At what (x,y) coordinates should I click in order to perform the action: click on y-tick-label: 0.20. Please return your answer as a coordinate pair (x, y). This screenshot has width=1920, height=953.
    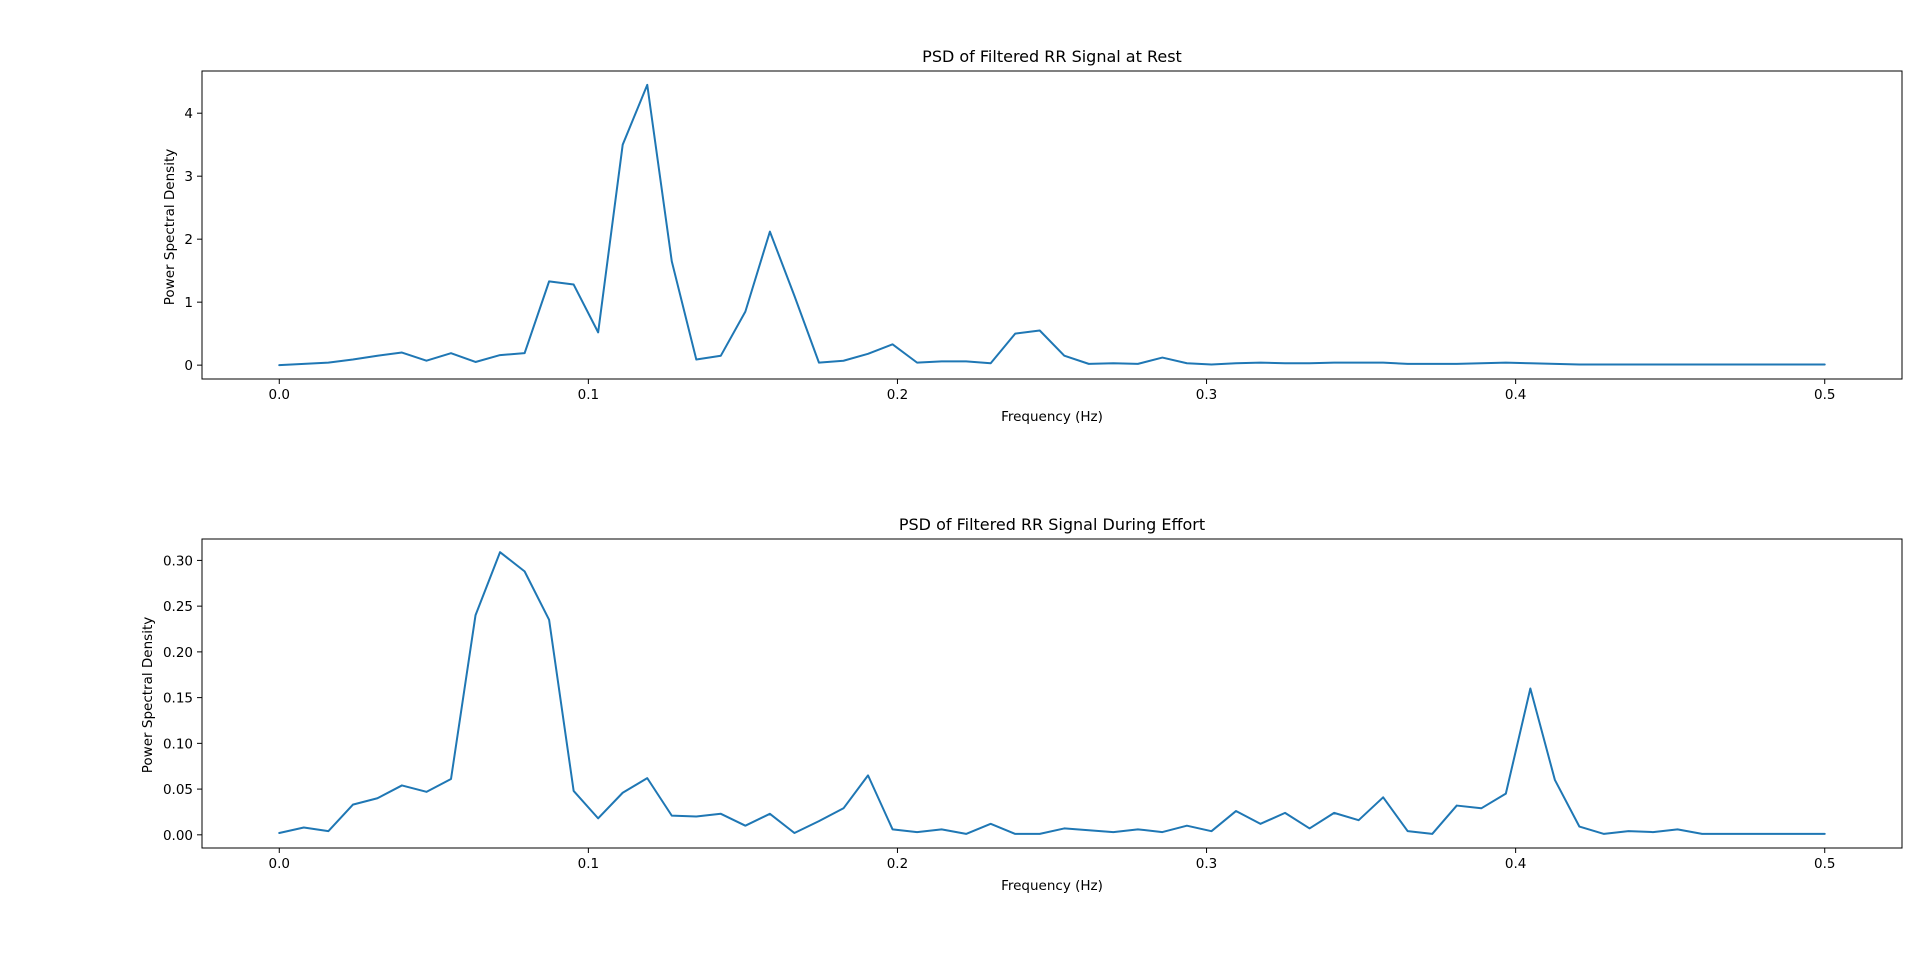
    Looking at the image, I should click on (178, 653).